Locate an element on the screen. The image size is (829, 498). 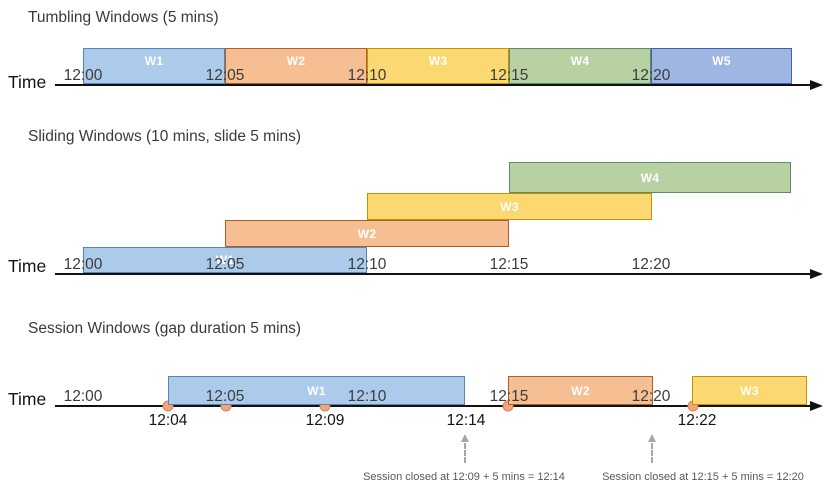
section-title: Session Windows (gap duration 5 mins) is located at coordinates (165, 328).